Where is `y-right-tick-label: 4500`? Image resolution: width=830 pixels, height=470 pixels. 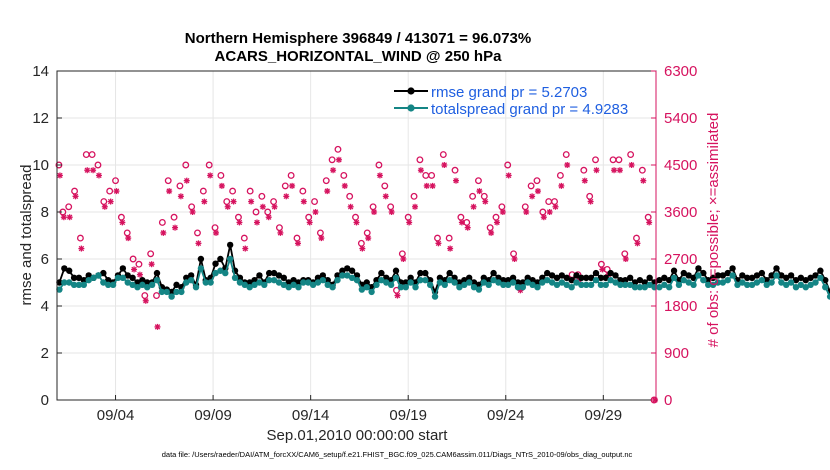
y-right-tick-label: 4500 is located at coordinates (680, 165).